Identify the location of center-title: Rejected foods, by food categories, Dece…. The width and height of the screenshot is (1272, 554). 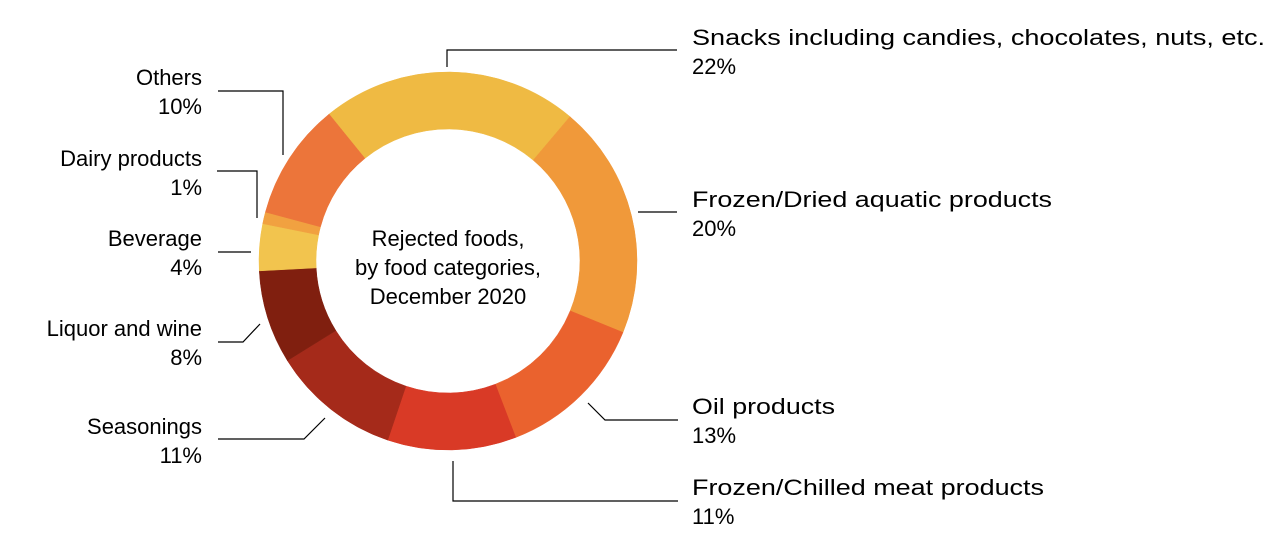
(448, 267).